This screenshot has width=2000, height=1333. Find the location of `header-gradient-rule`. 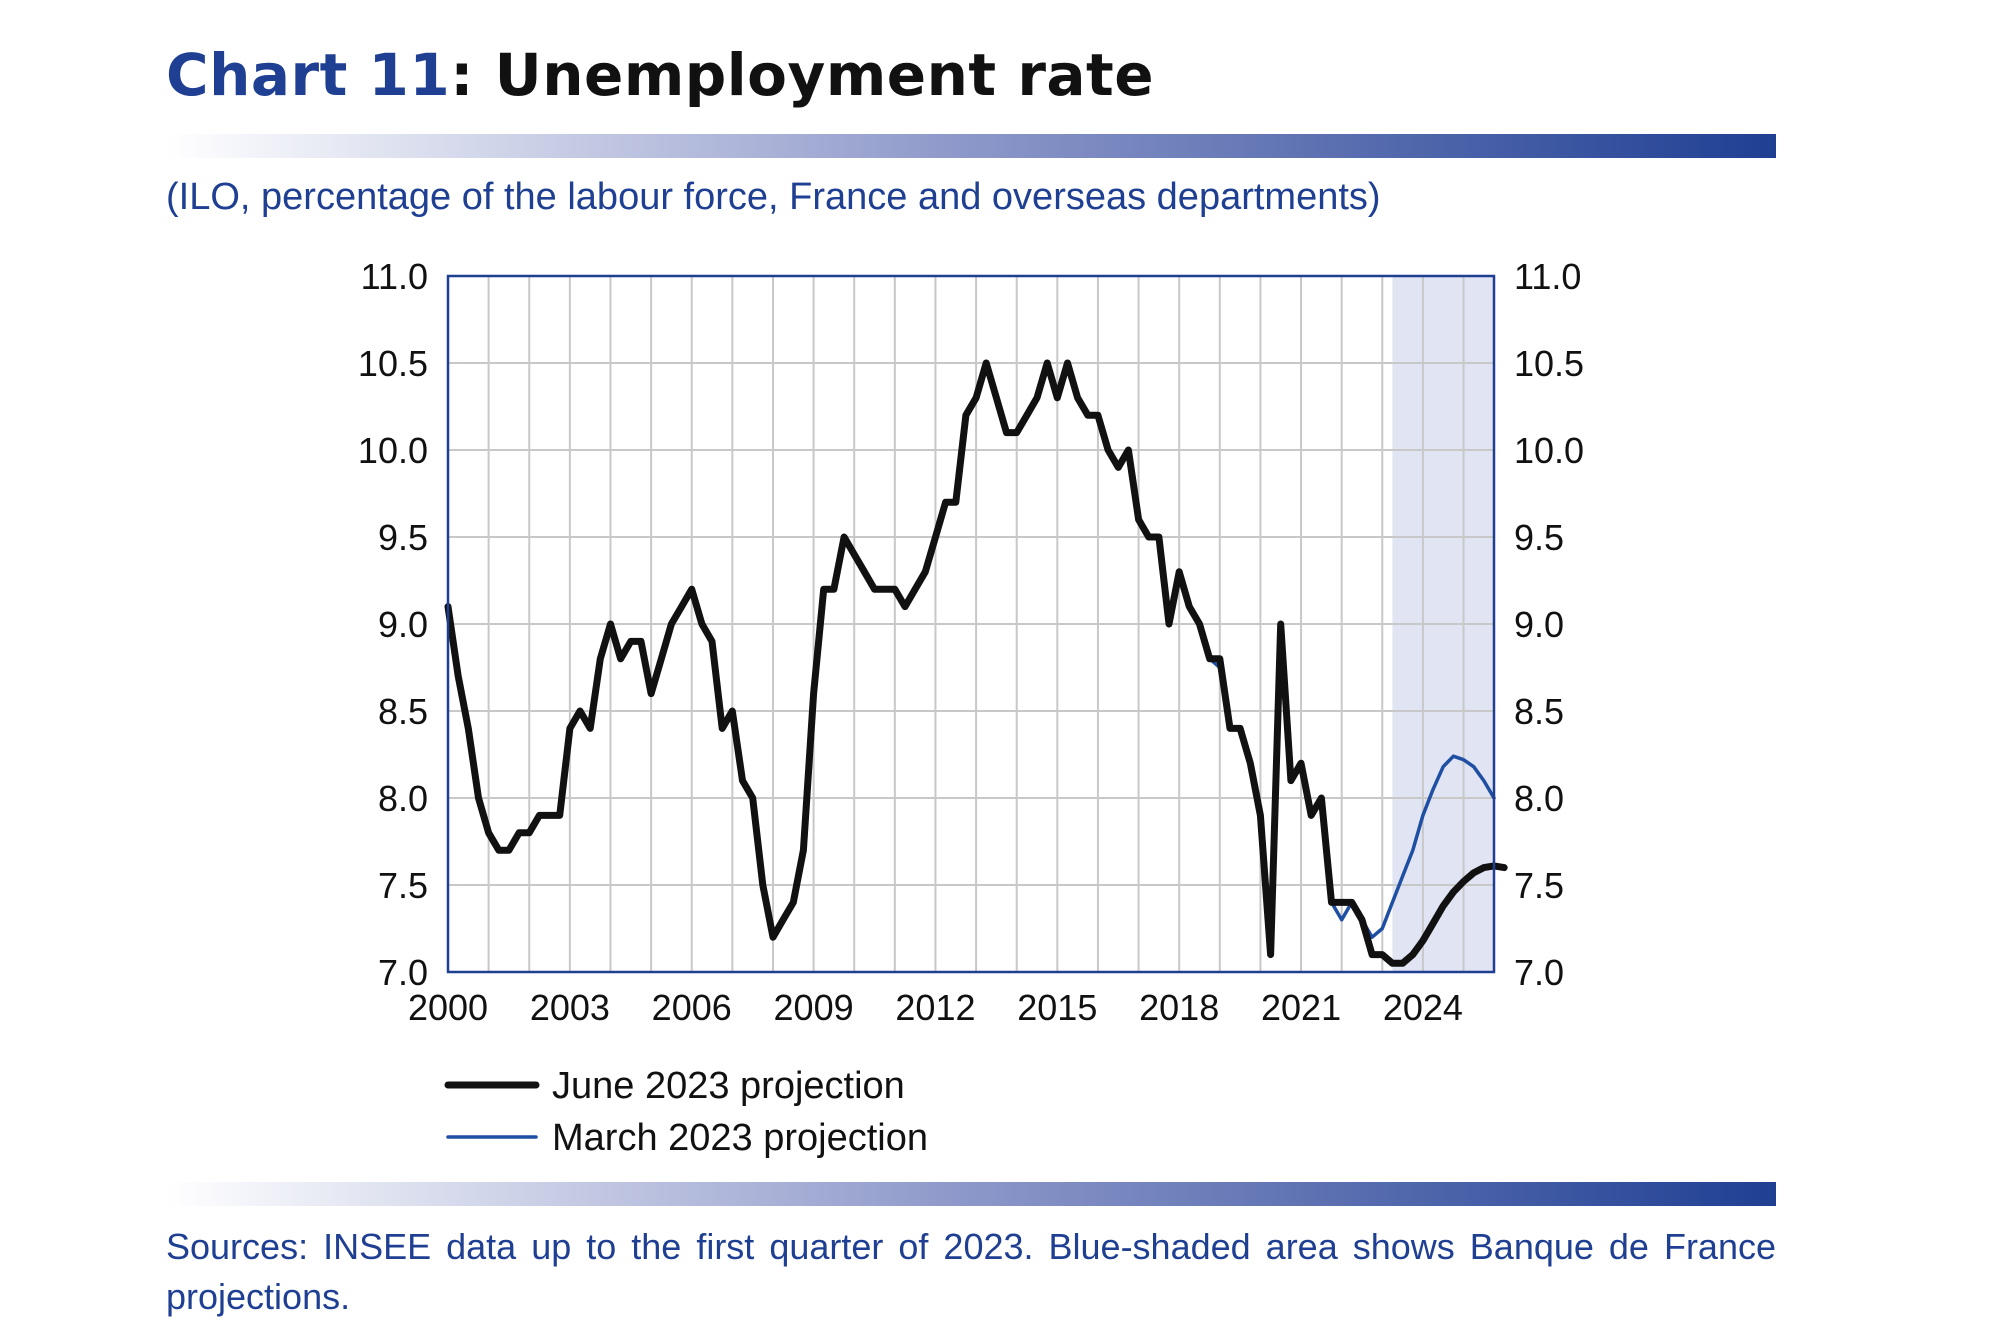

header-gradient-rule is located at coordinates (971, 146).